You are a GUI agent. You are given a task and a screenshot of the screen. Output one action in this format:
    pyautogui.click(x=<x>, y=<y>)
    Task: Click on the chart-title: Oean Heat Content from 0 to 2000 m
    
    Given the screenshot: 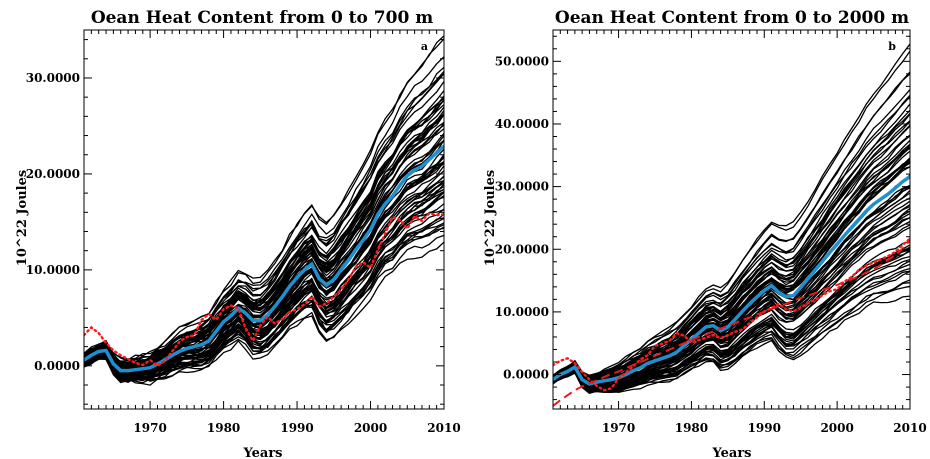 What is the action you would take?
    pyautogui.click(x=732, y=18)
    